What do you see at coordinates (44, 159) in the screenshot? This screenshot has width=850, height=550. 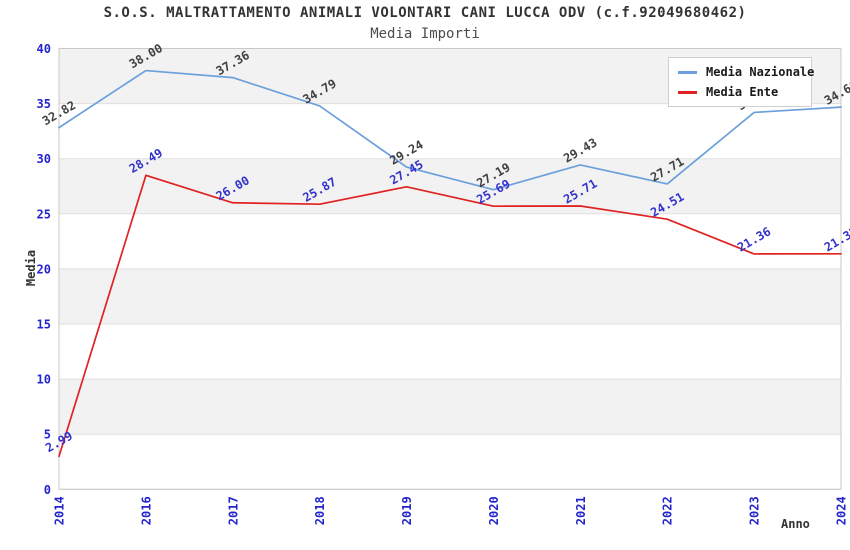 I see `y-tick-label: 30` at bounding box center [44, 159].